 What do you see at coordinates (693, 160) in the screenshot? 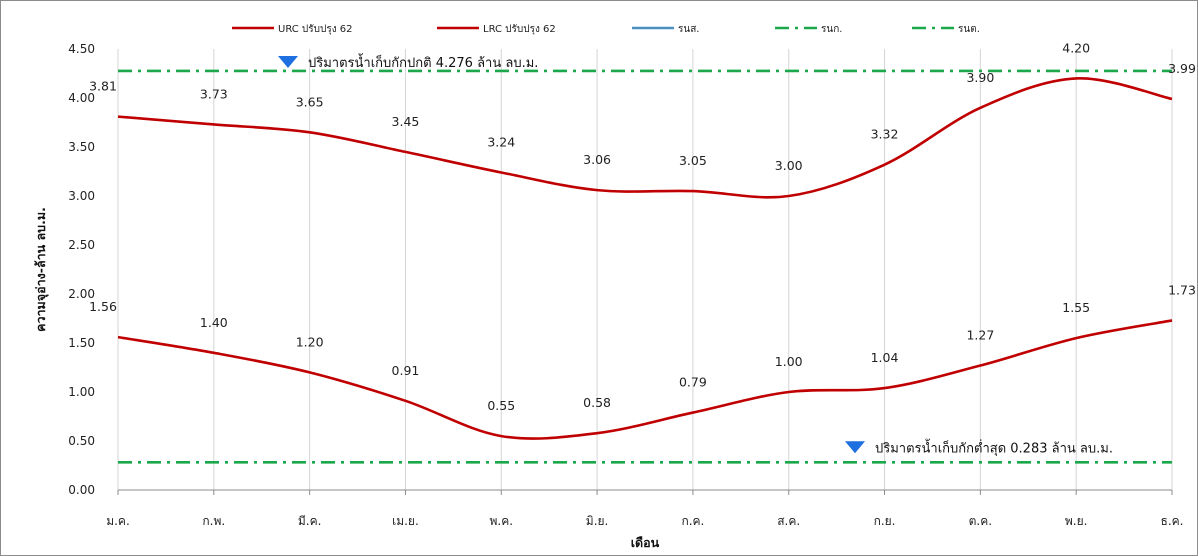
I see `data-label: 3.05` at bounding box center [693, 160].